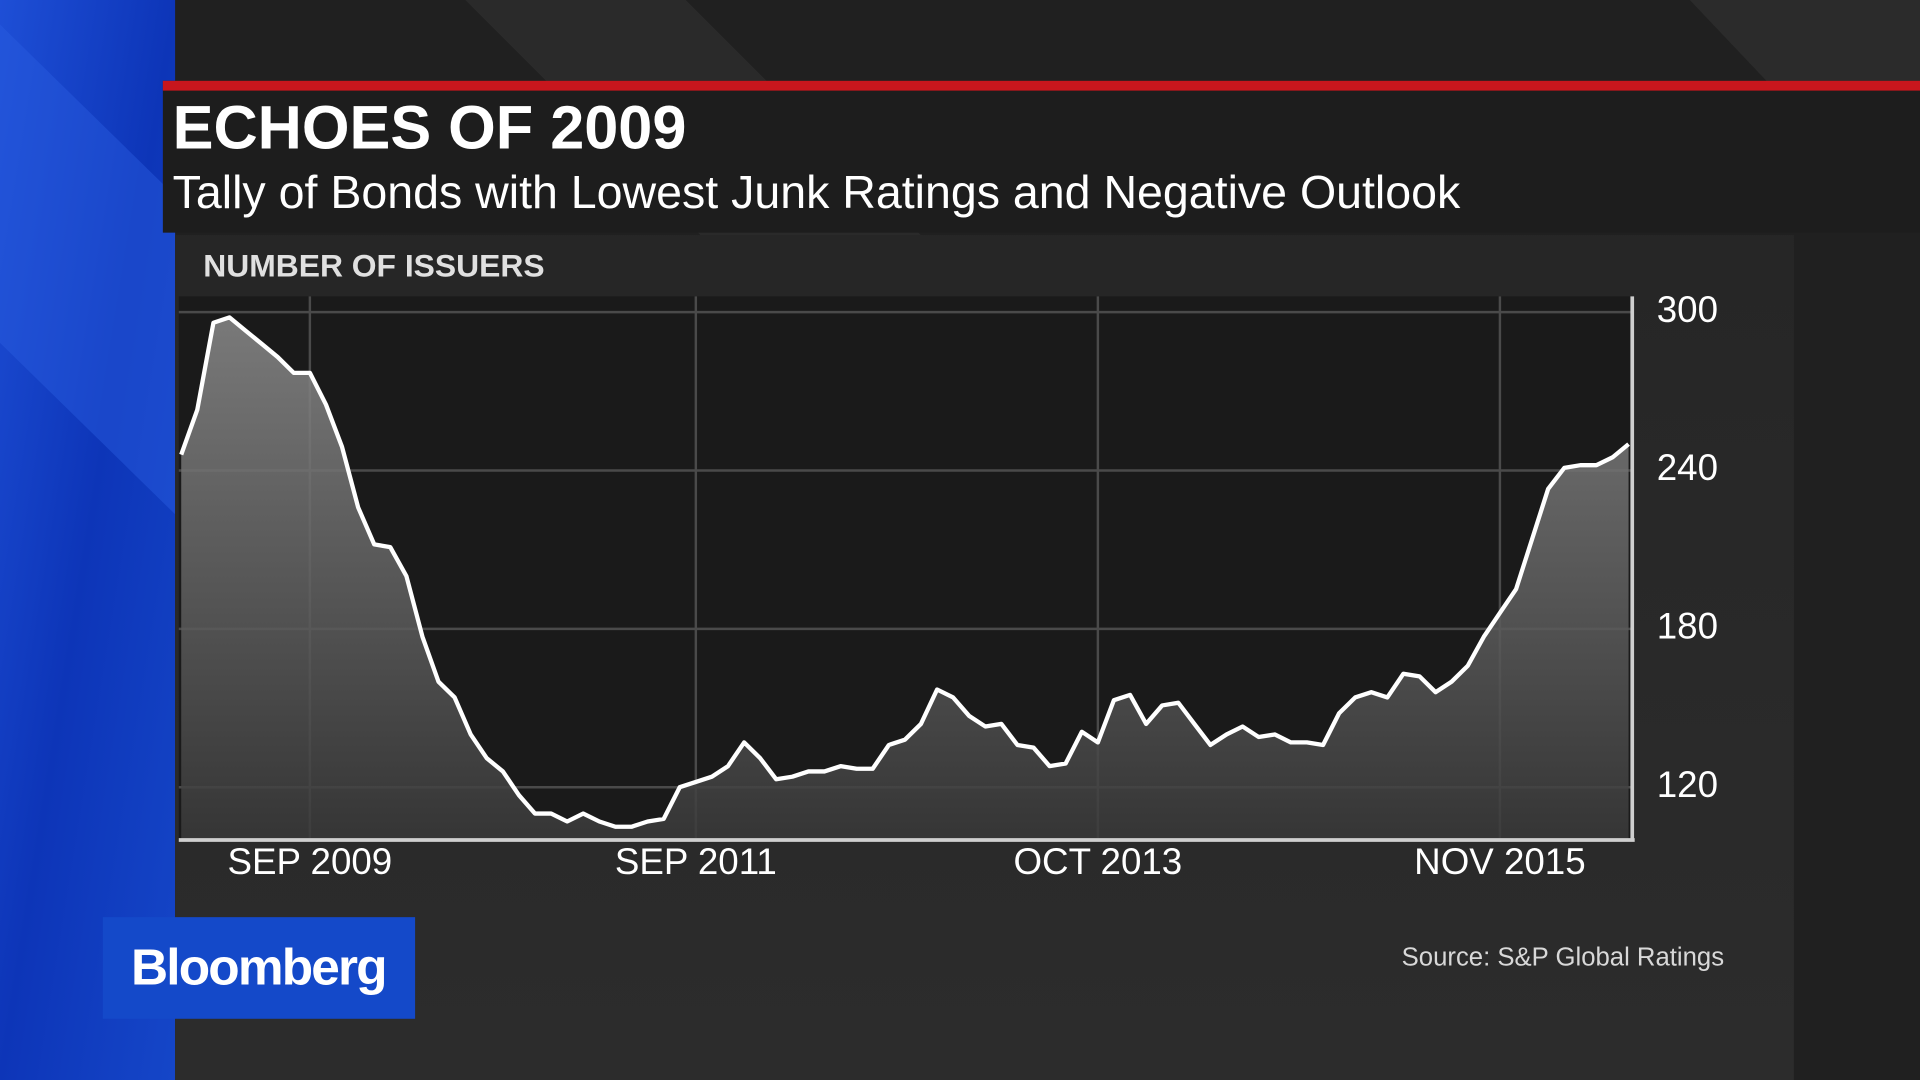  Describe the element at coordinates (1563, 958) in the screenshot. I see `source-note: Source: S&P Global Ratings` at that location.